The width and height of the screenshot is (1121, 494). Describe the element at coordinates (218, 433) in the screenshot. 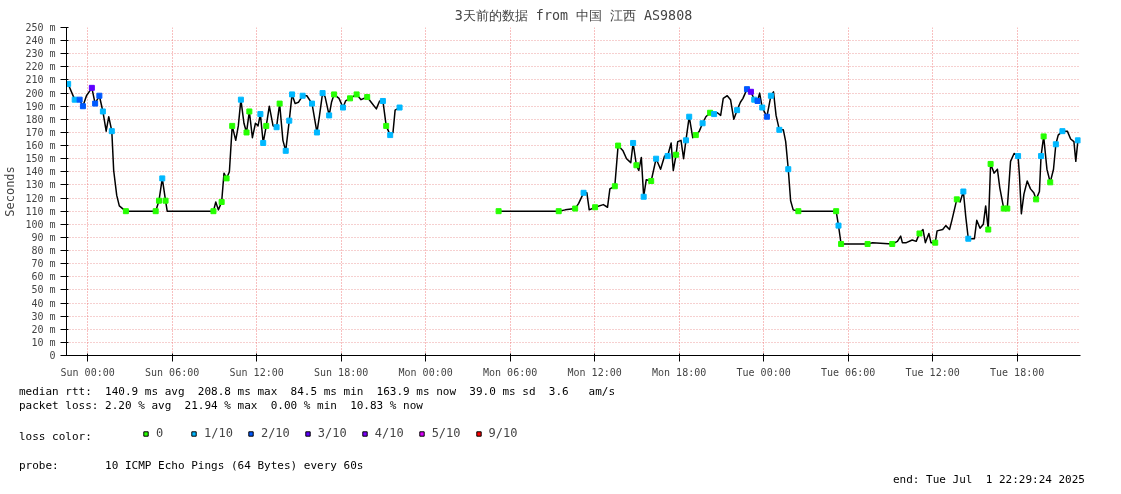

I see `legend-label: 1/10` at that location.